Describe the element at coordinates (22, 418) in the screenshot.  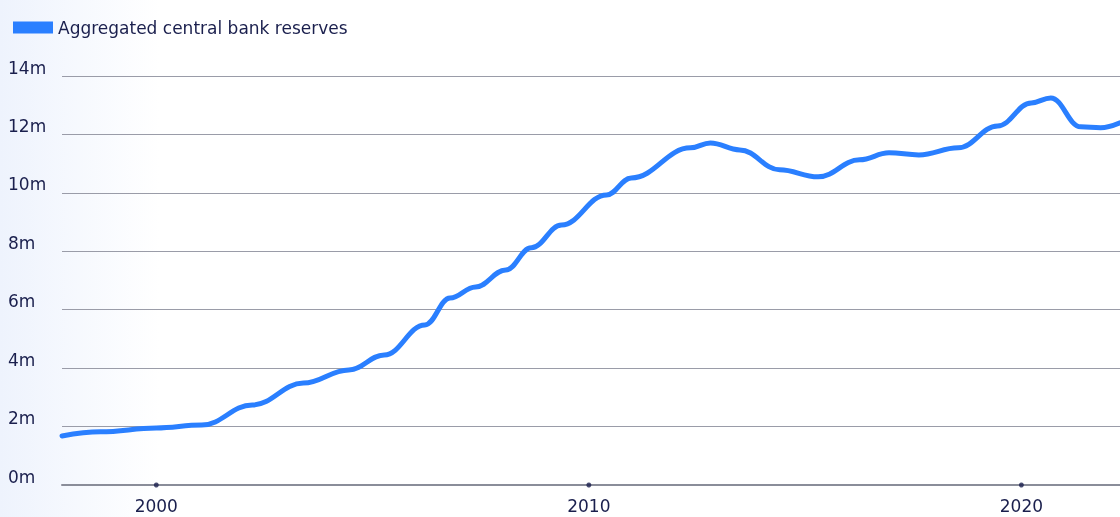
I see `y-tick-label: 2m` at that location.